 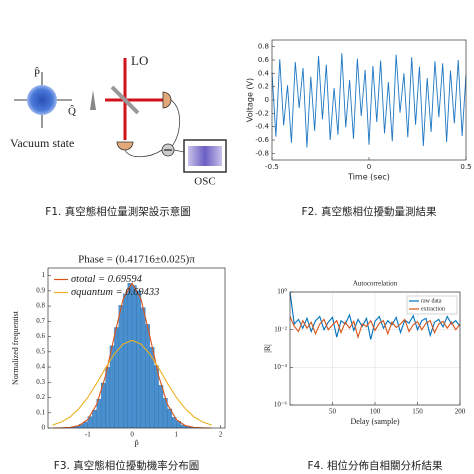 What do you see at coordinates (374, 421) in the screenshot?
I see `x-axis-label: Delay (sample)` at bounding box center [374, 421].